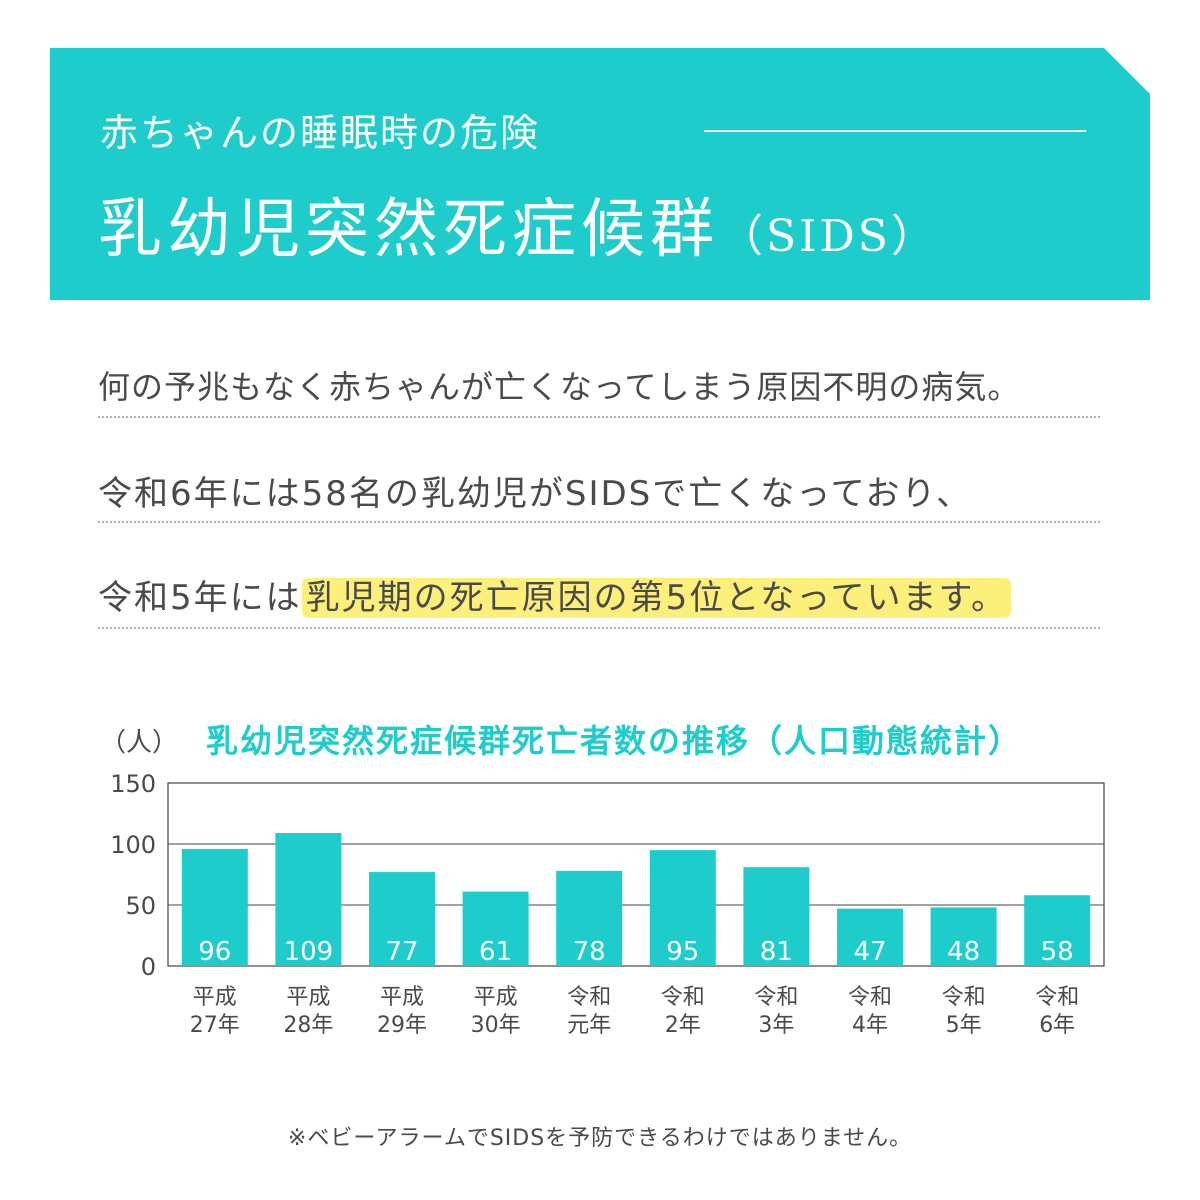  Describe the element at coordinates (309, 952) in the screenshot. I see `bar-value-label: 109` at that location.